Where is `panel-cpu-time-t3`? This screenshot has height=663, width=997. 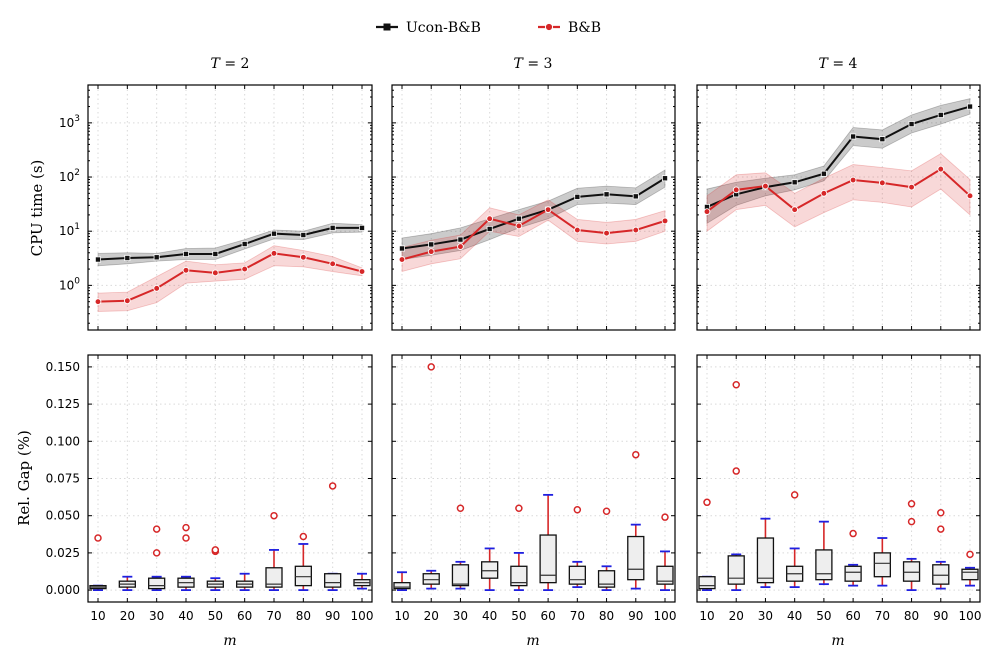
panel-cpu-time-t3 is located at coordinates (533, 207).